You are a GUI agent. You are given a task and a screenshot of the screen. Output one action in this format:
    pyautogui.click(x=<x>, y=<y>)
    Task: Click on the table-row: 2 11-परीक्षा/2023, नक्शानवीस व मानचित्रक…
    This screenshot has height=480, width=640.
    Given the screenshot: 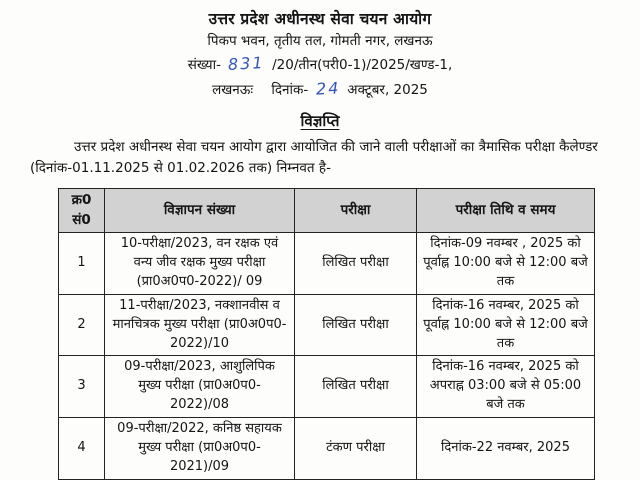 What is the action you would take?
    pyautogui.click(x=326, y=325)
    